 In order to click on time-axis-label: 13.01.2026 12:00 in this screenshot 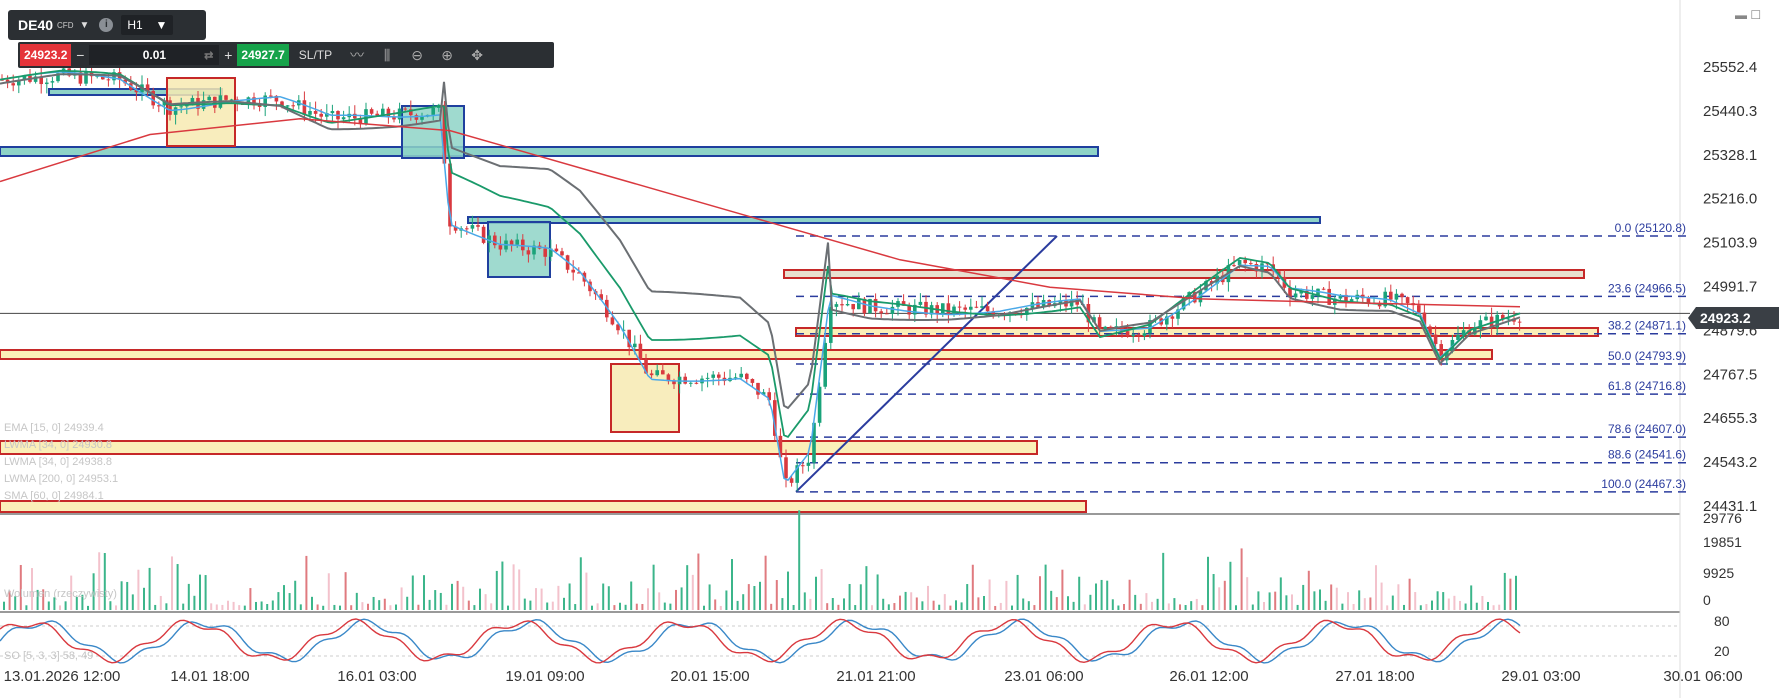, I will do `click(62, 676)`.